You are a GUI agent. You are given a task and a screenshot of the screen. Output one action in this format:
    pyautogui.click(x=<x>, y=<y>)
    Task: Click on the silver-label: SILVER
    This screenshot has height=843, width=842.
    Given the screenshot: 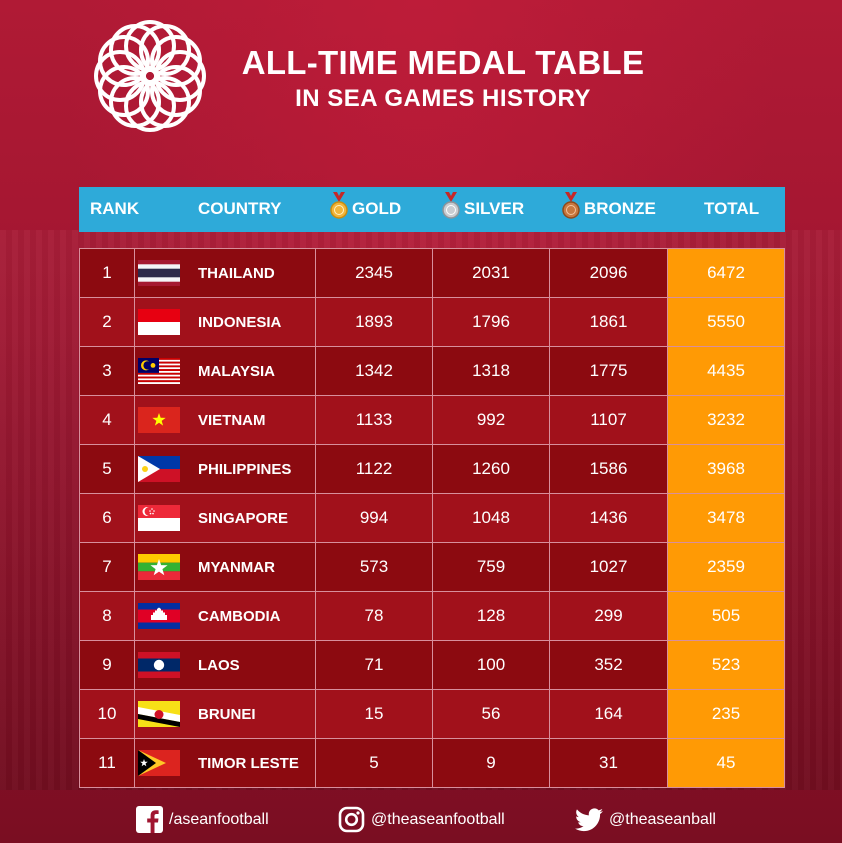 What is the action you would take?
    pyautogui.click(x=494, y=208)
    